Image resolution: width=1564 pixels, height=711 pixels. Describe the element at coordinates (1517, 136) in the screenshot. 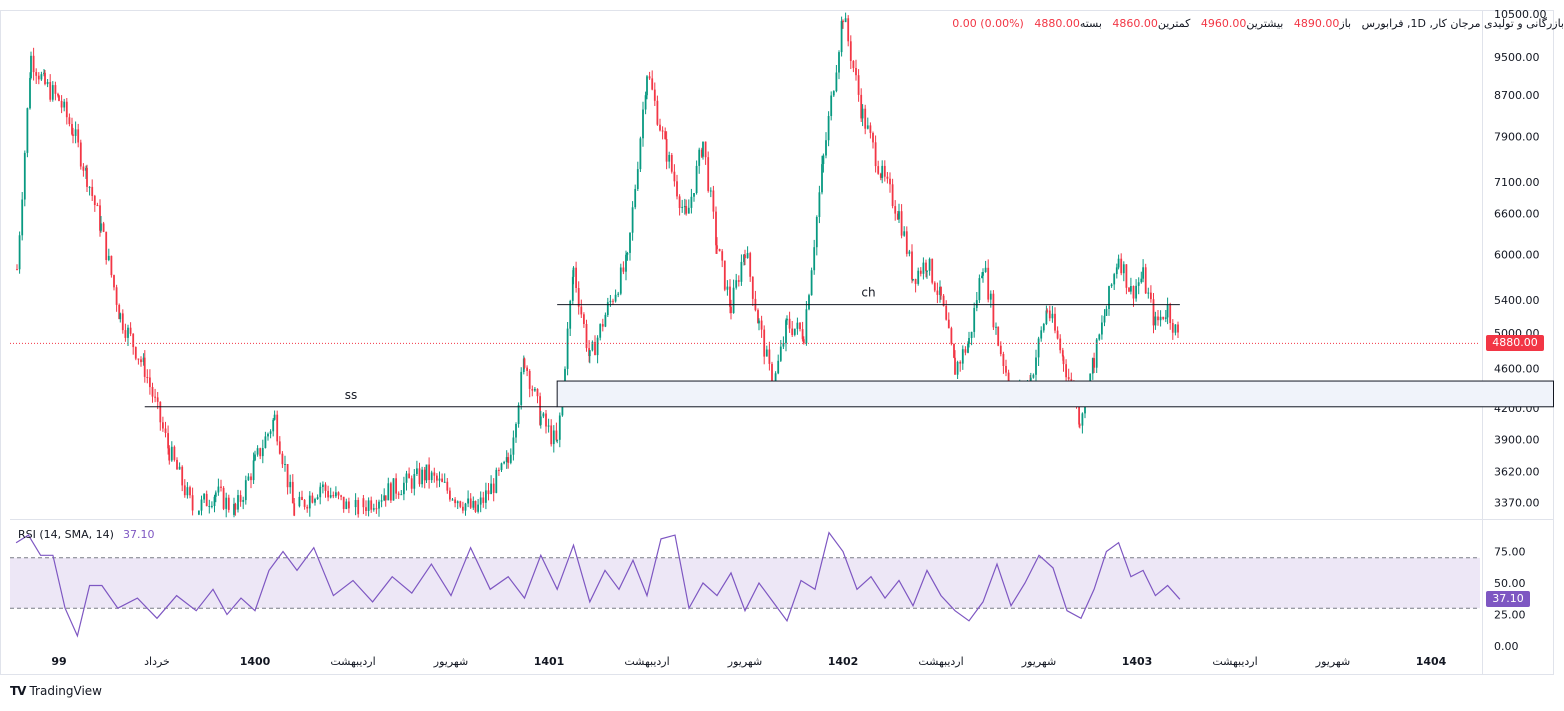

I see `price-tick-label: 7900.00` at that location.